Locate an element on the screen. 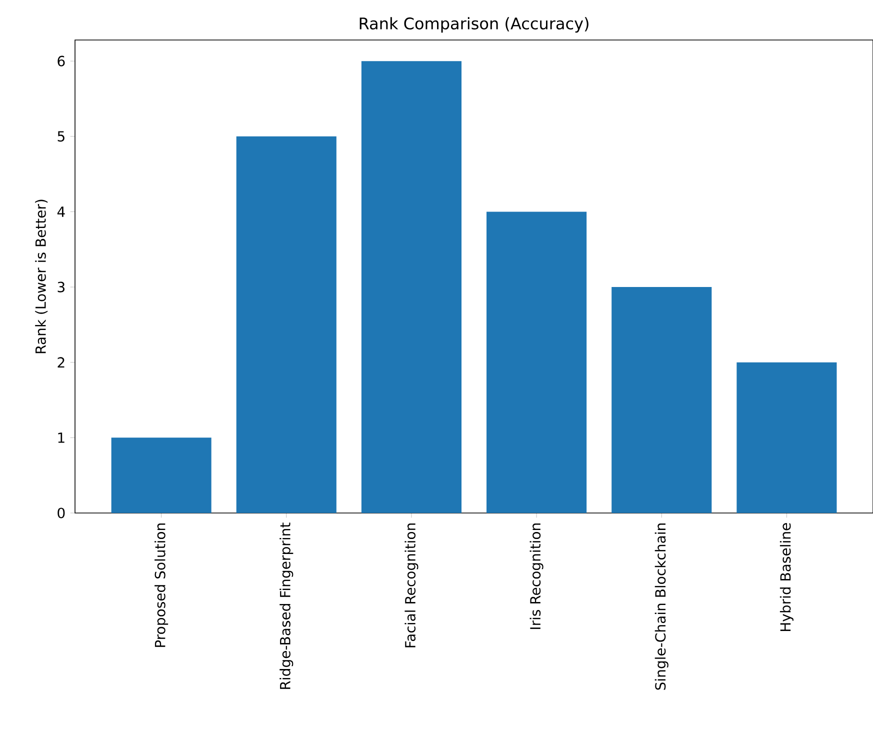  x-tick-label: Ridge-Based Fingerprint is located at coordinates (287, 605).